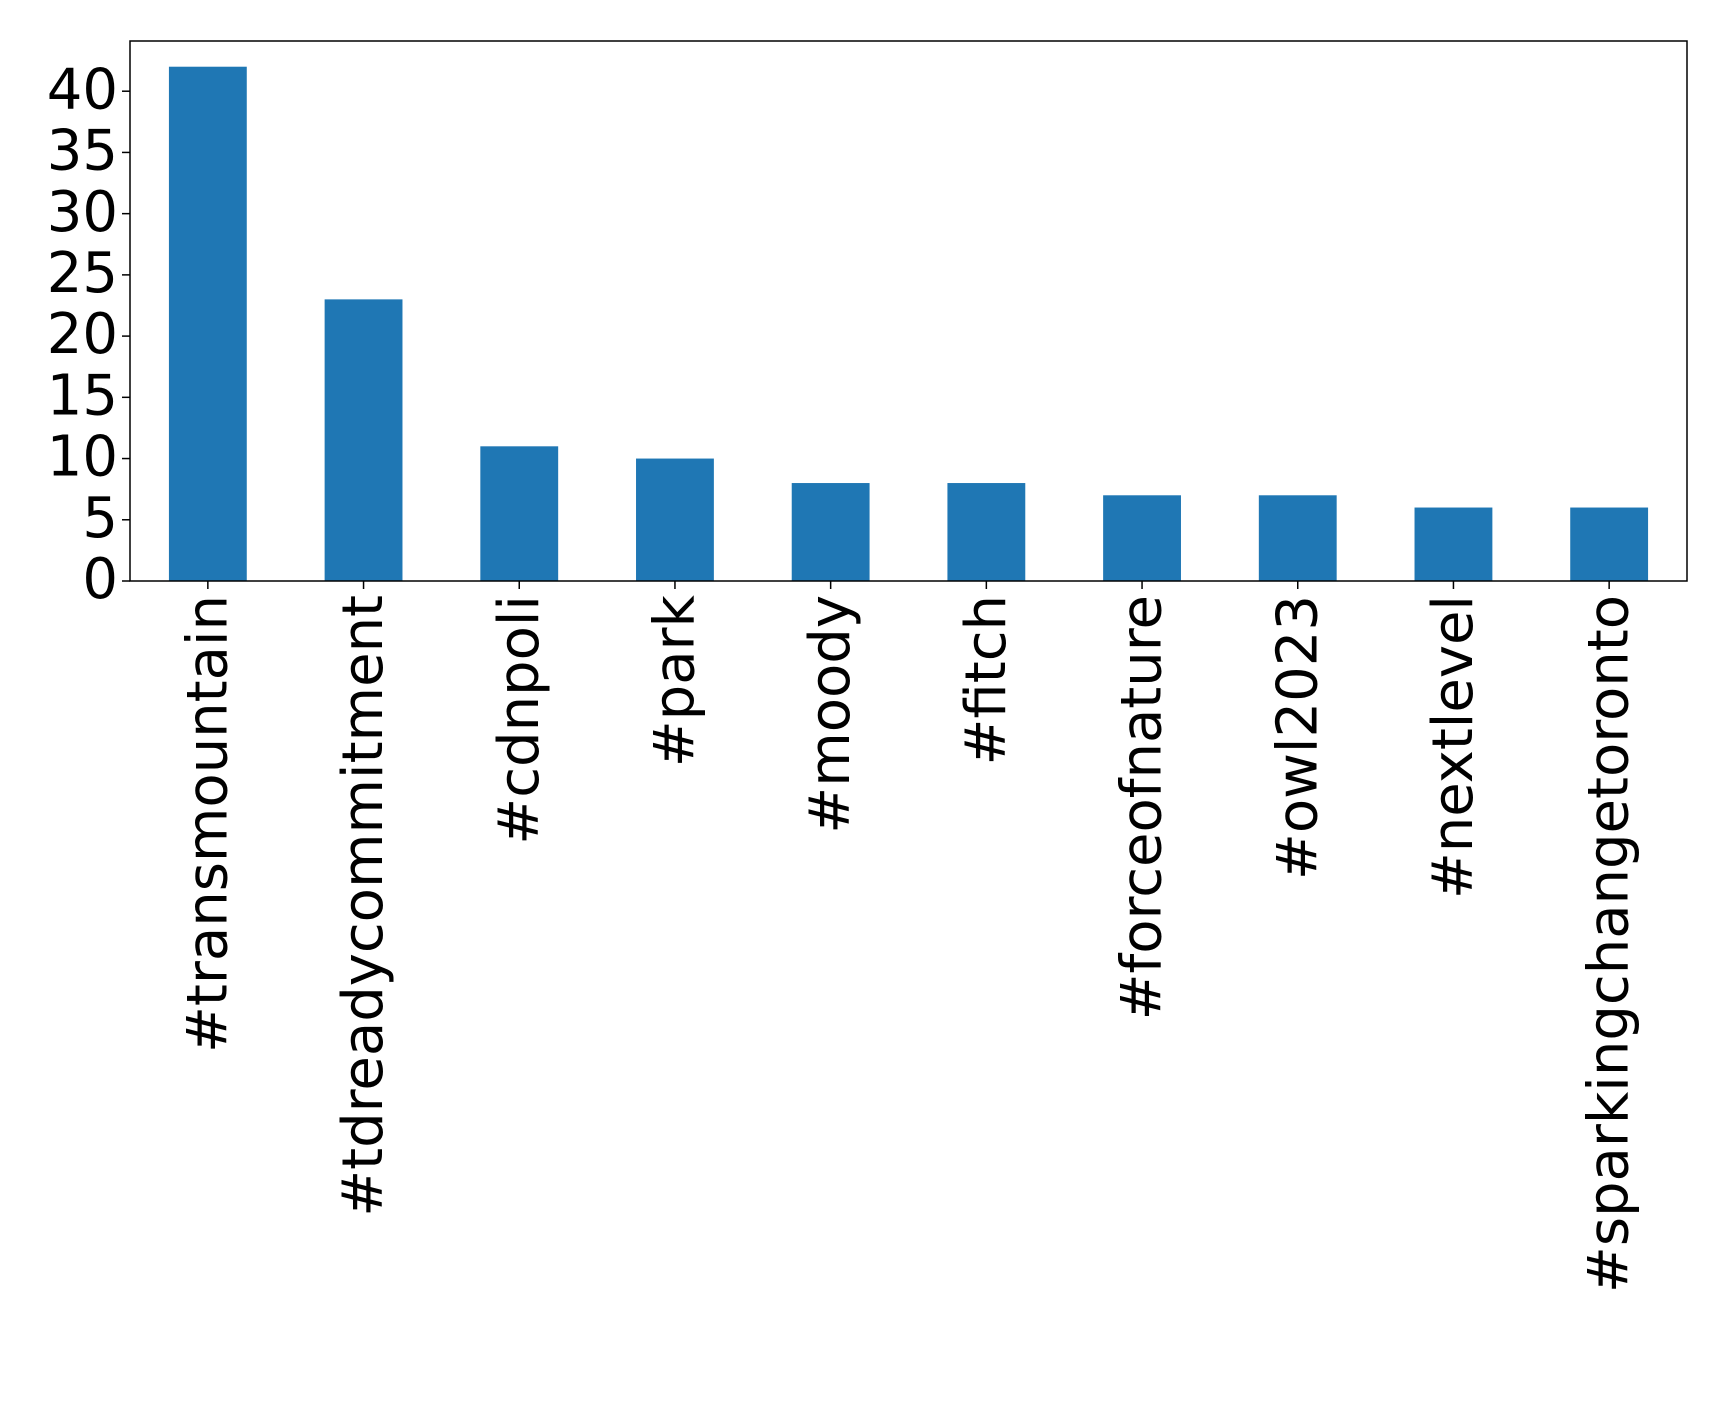 The width and height of the screenshot is (1719, 1407). What do you see at coordinates (207, 824) in the screenshot?
I see `x-tick-label: #transmountain` at bounding box center [207, 824].